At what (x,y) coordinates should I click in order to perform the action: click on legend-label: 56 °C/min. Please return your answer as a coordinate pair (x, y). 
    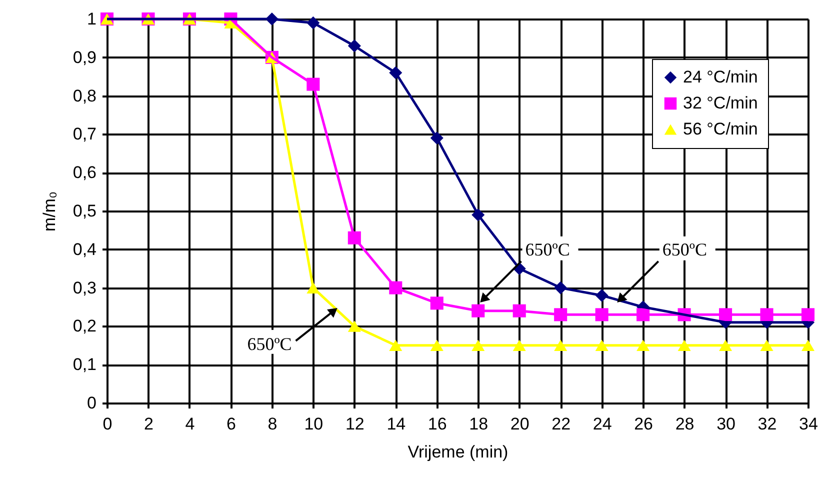
    Looking at the image, I should click on (720, 129).